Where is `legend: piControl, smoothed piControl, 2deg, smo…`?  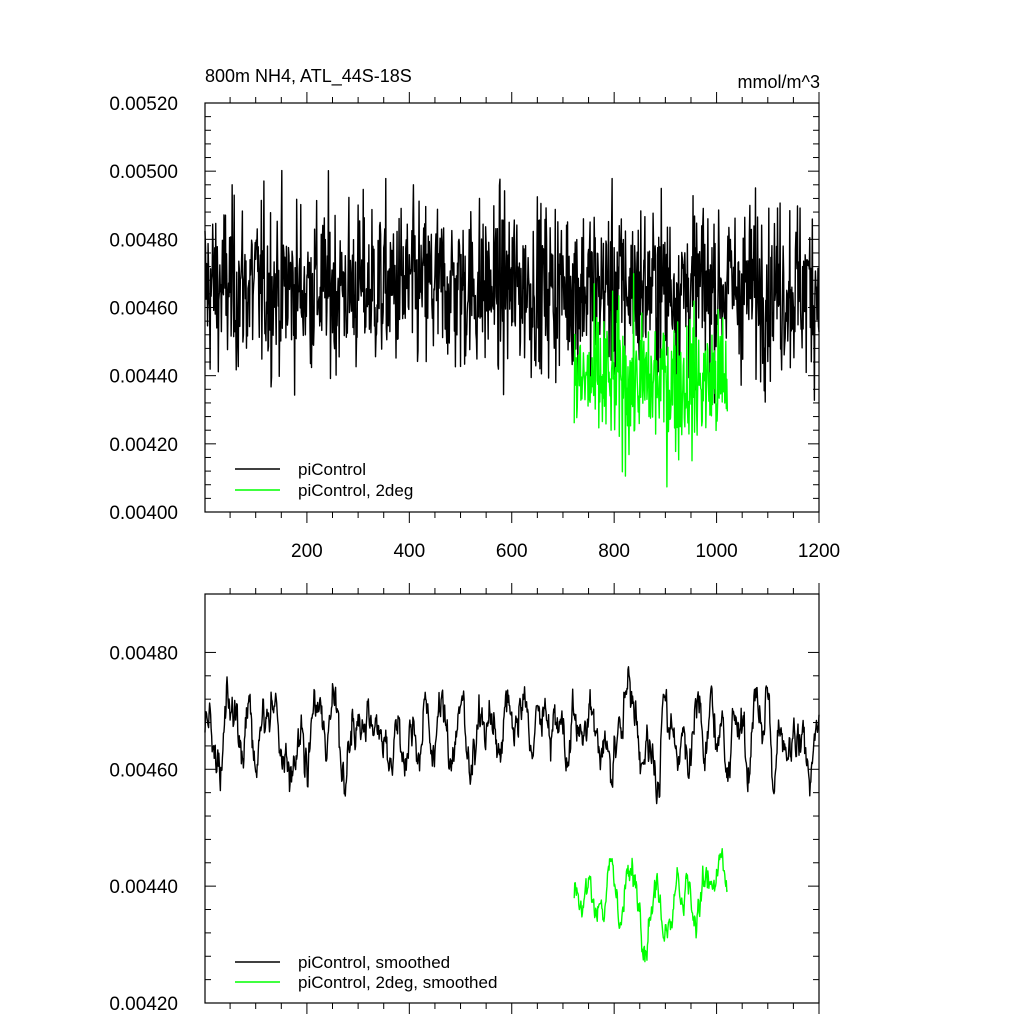 legend: piControl, smoothed piControl, 2deg, smo… is located at coordinates (366, 972).